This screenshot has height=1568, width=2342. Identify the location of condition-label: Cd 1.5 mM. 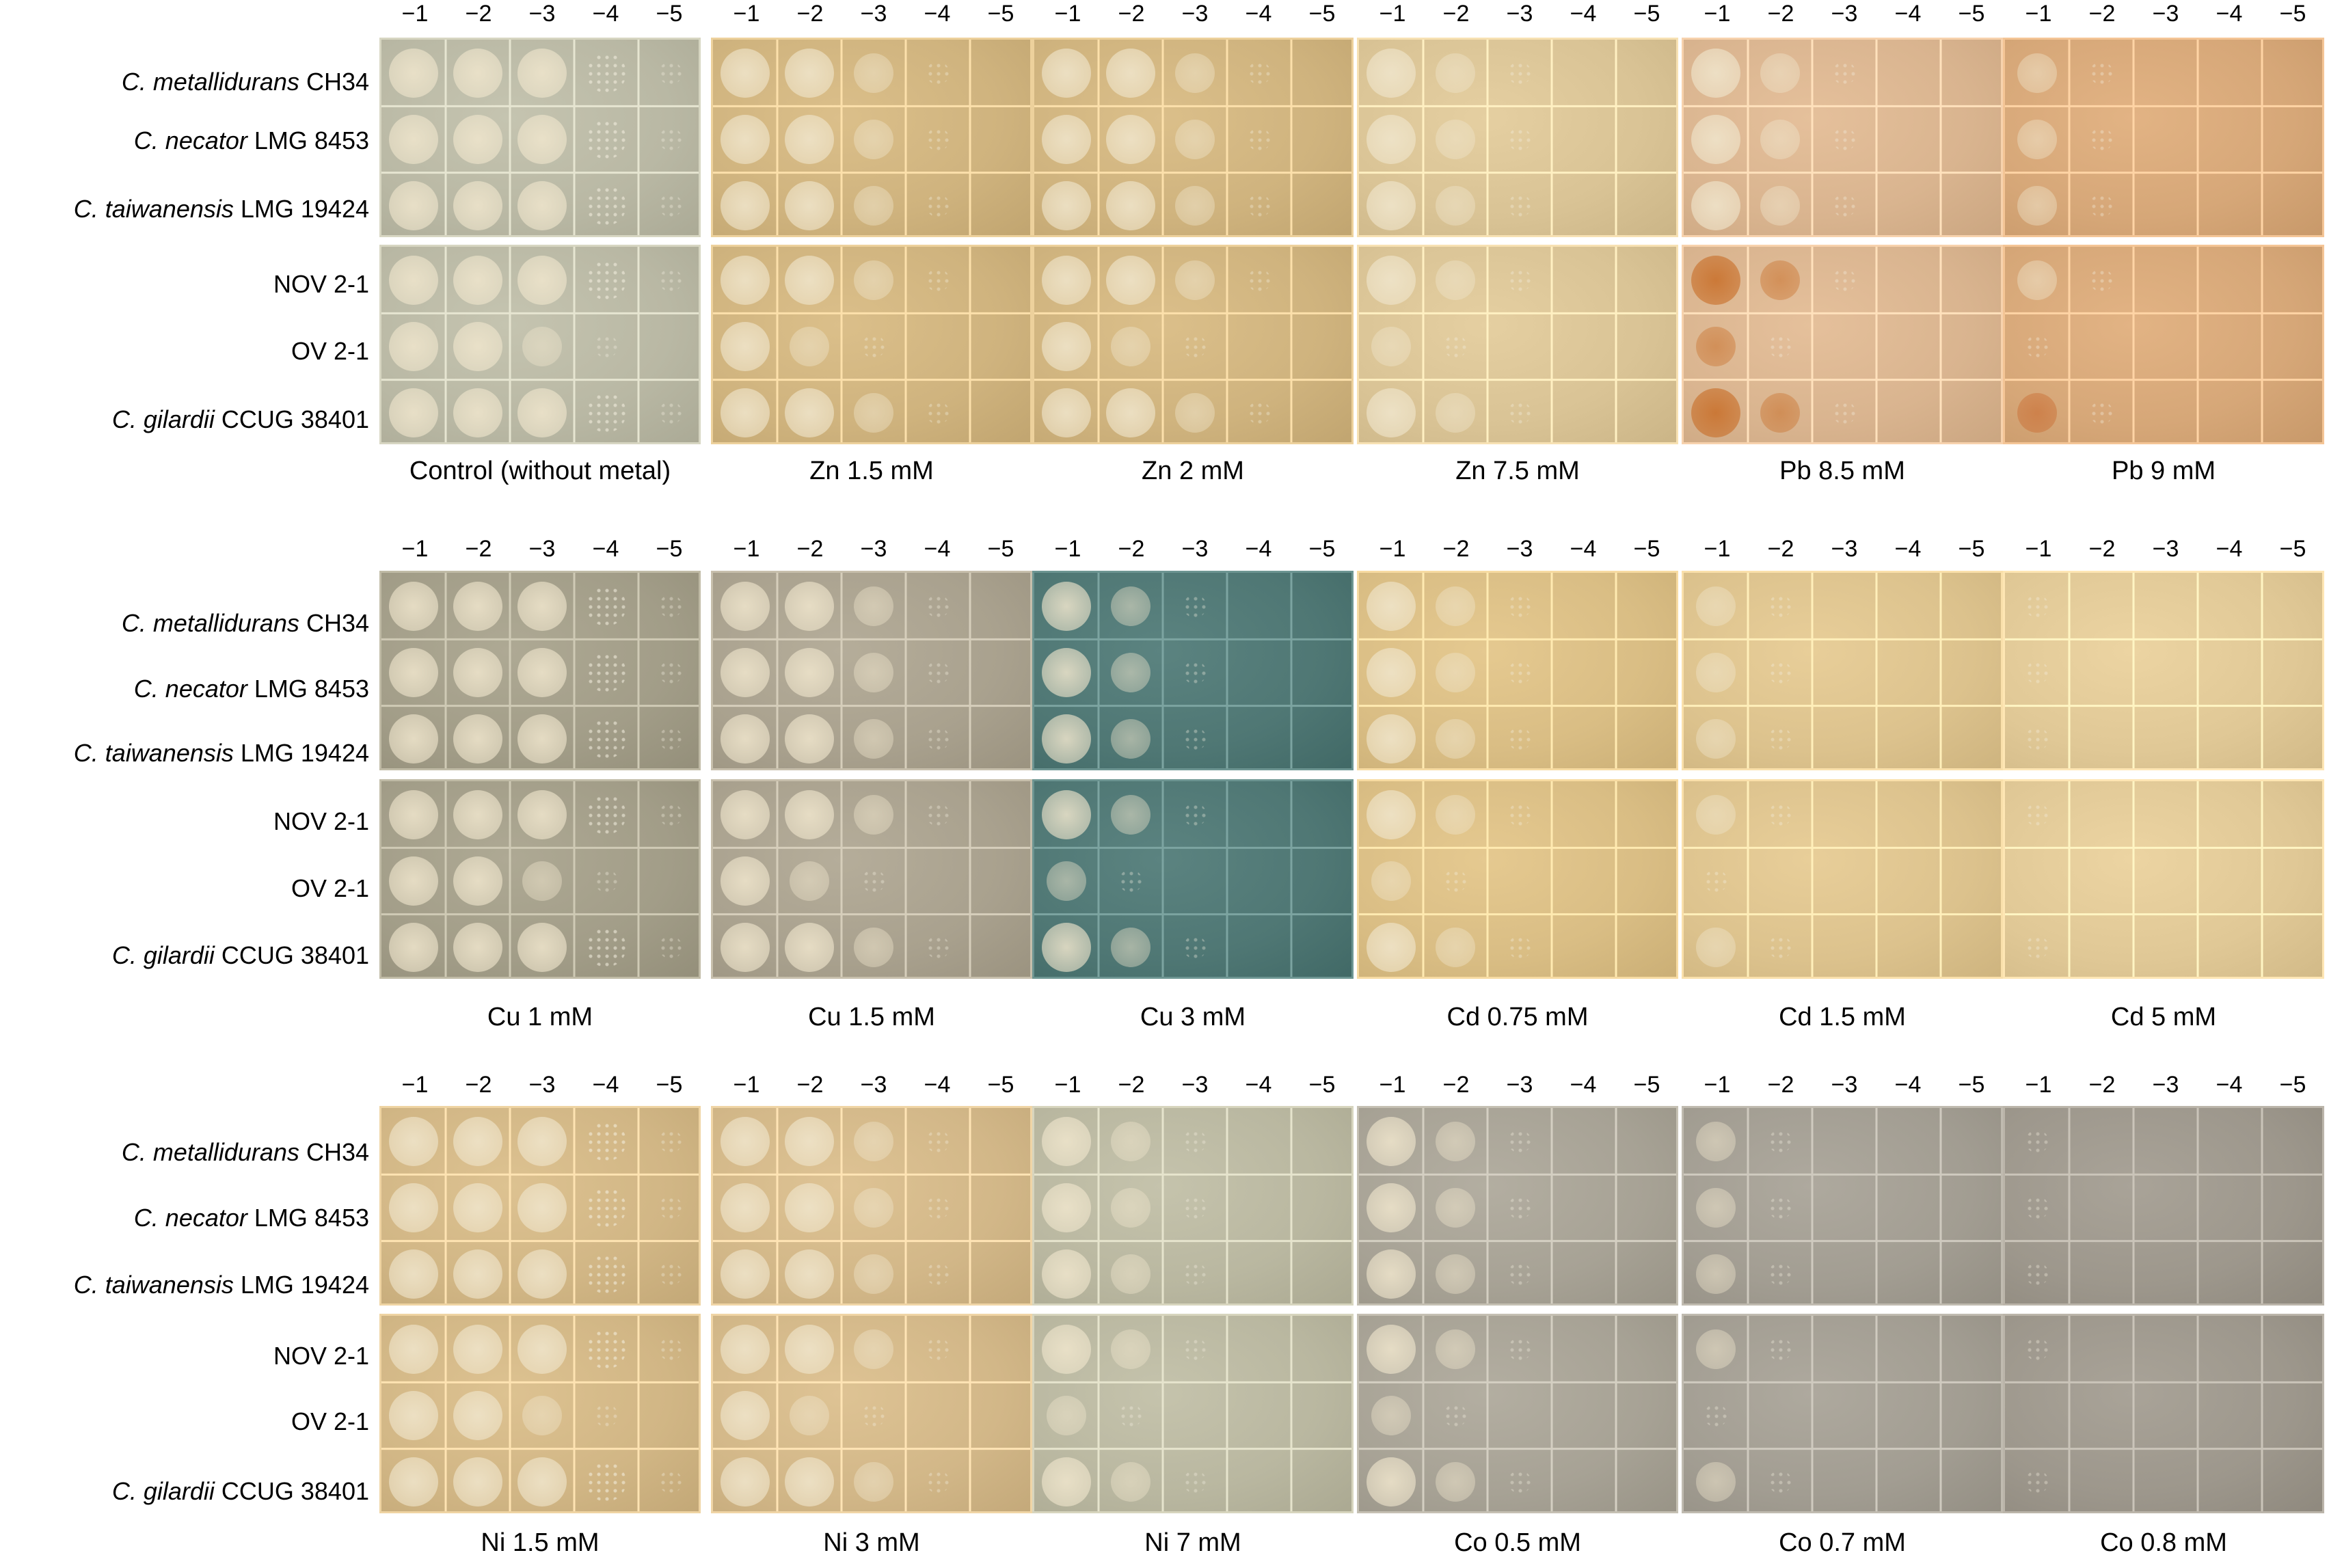
(1842, 1017).